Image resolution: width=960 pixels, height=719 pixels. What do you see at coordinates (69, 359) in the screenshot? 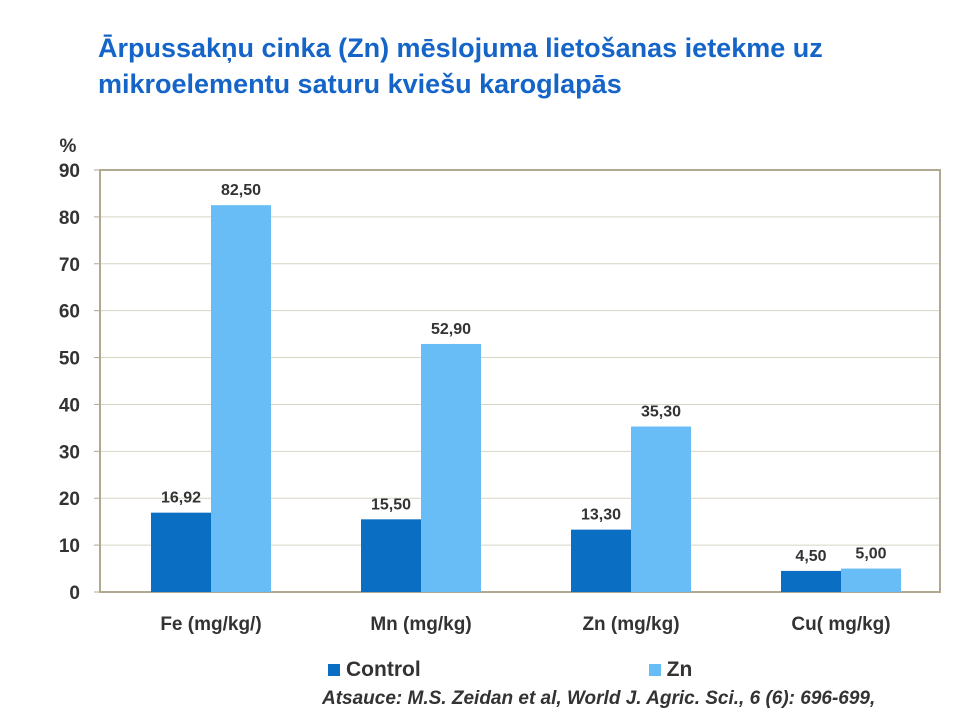
I see `y-tick-label: 50` at bounding box center [69, 359].